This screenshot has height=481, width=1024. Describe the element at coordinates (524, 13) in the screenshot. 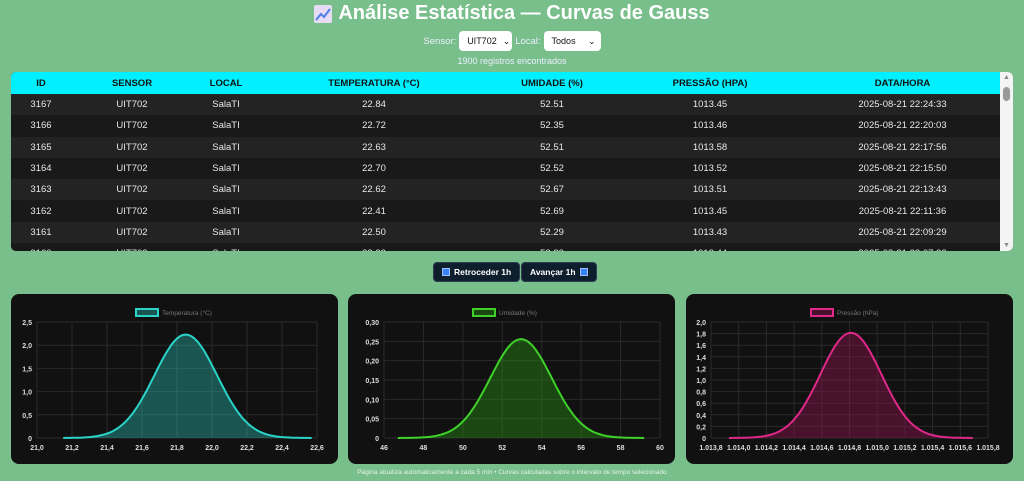

I see `page-title-text: Análise Estatística — Curvas de Gauss` at that location.